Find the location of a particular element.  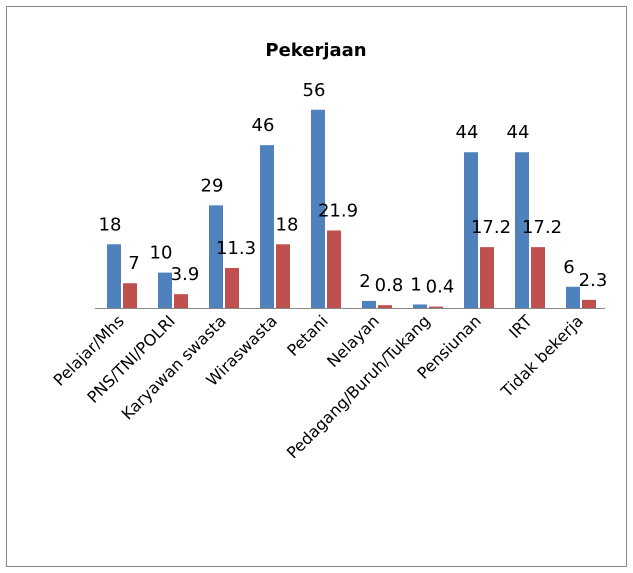

value-label: 6 is located at coordinates (568, 267).